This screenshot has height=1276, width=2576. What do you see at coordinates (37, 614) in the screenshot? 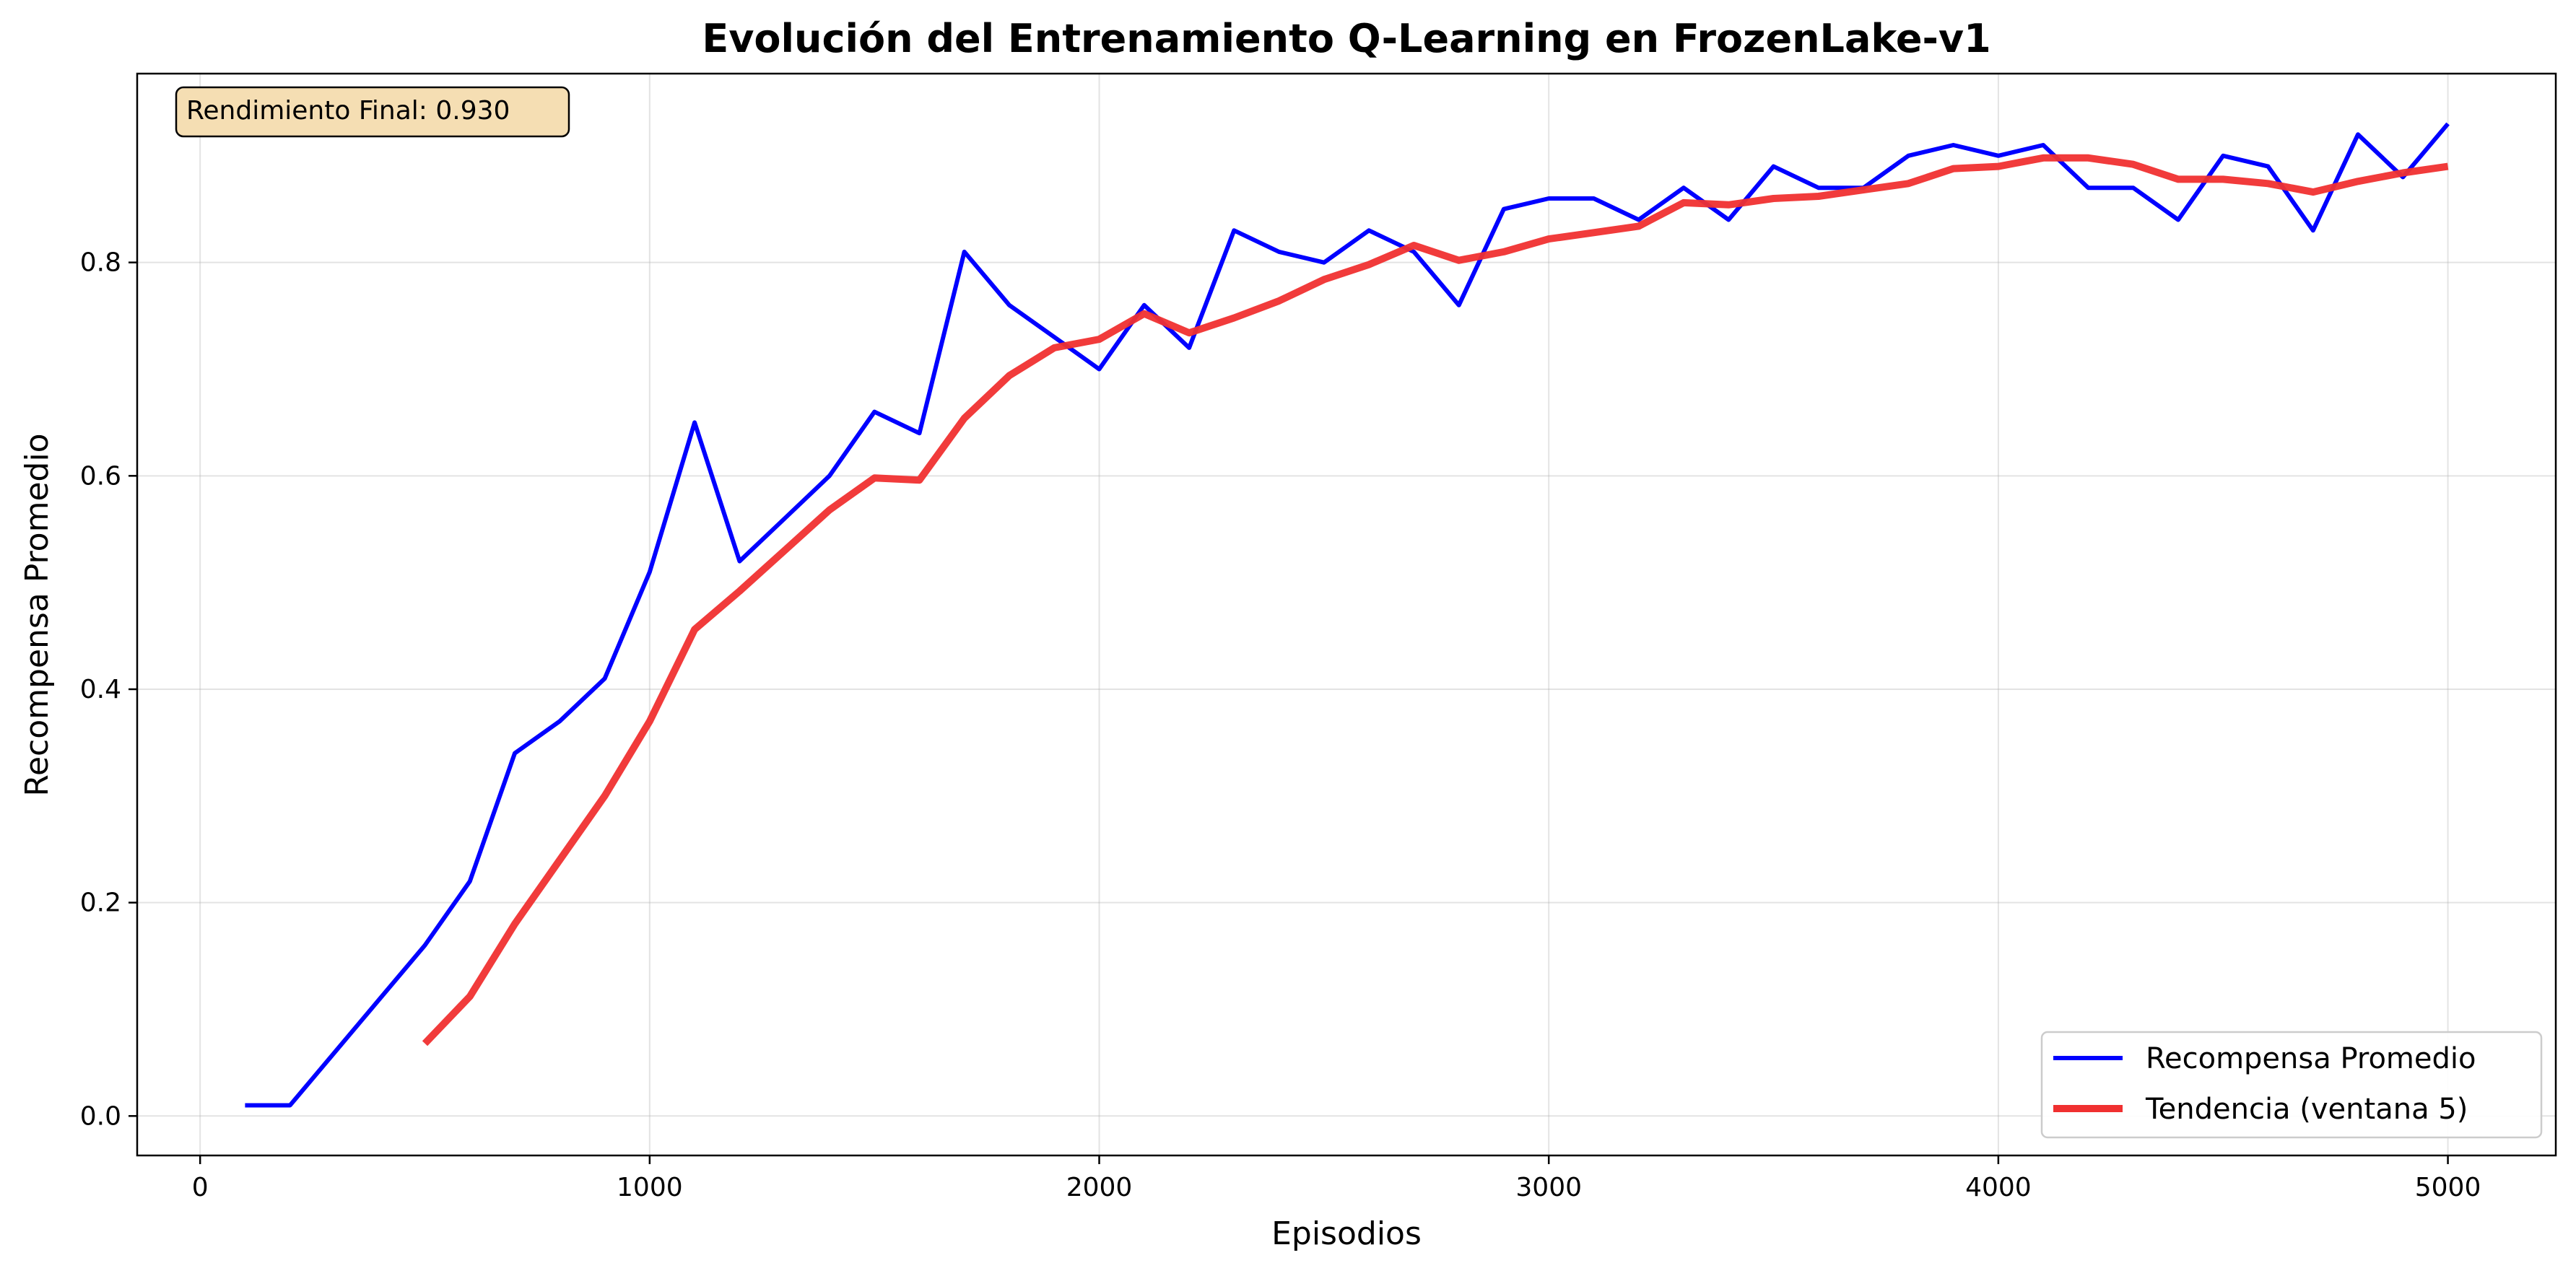
I see `y-axis-label: Recompensa Promedio` at bounding box center [37, 614].